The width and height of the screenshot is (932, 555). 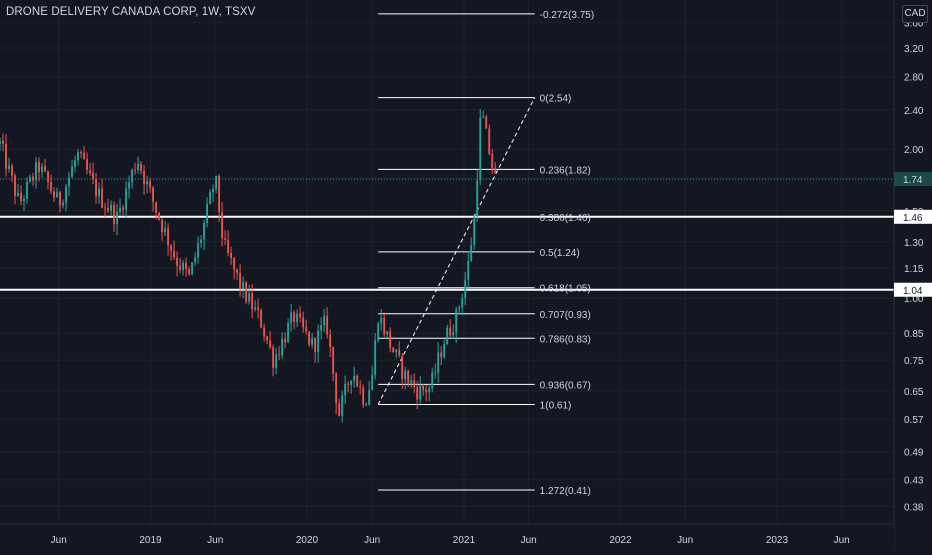 I want to click on y-tick-label: 0.43, so click(x=914, y=481).